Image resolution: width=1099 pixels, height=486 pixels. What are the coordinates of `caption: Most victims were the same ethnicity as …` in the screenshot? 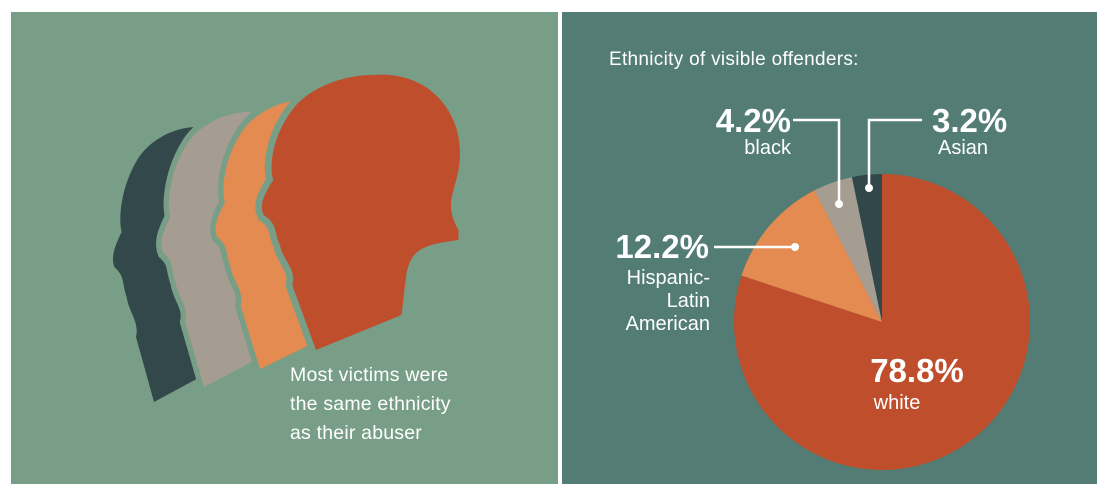 It's located at (420, 404).